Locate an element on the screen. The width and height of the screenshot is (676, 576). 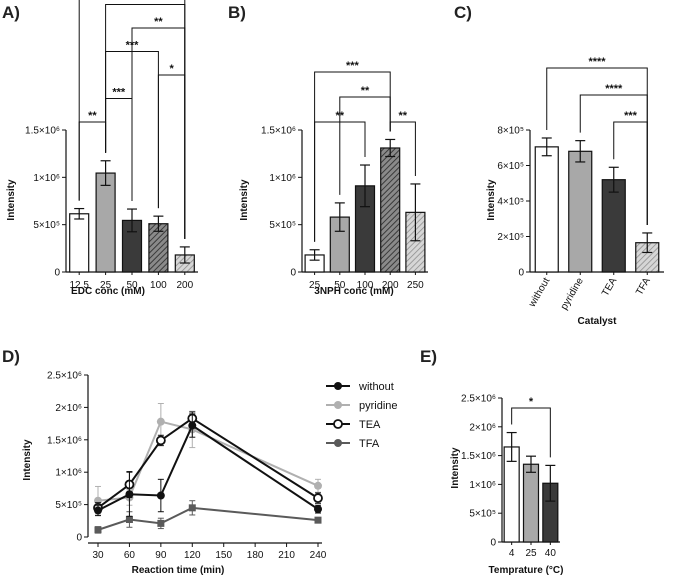
d-x-tick-label: 210 is located at coordinates (286, 555).